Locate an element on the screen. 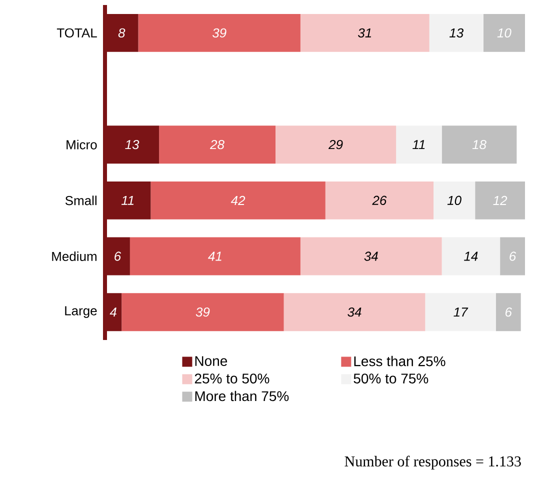 The height and width of the screenshot is (488, 543). legend-label: 25% to 50% is located at coordinates (232, 379).